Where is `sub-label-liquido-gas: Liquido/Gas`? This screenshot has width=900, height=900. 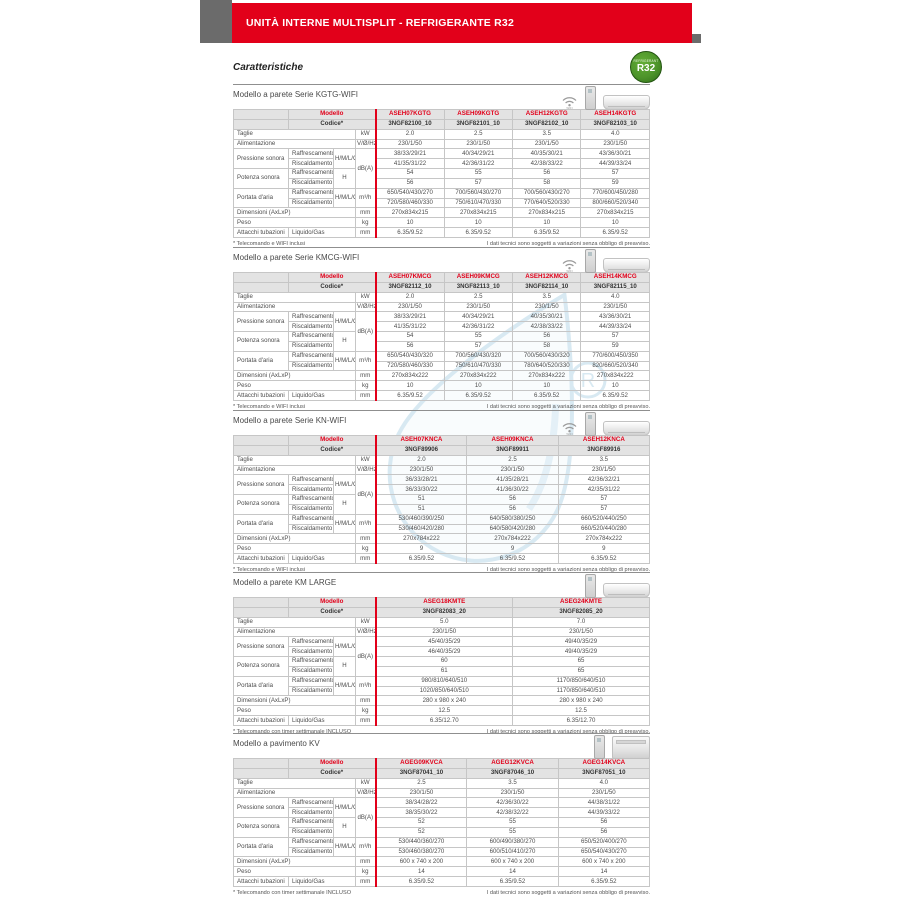
sub-label-liquido-gas: Liquido/Gas is located at coordinates (322, 558).